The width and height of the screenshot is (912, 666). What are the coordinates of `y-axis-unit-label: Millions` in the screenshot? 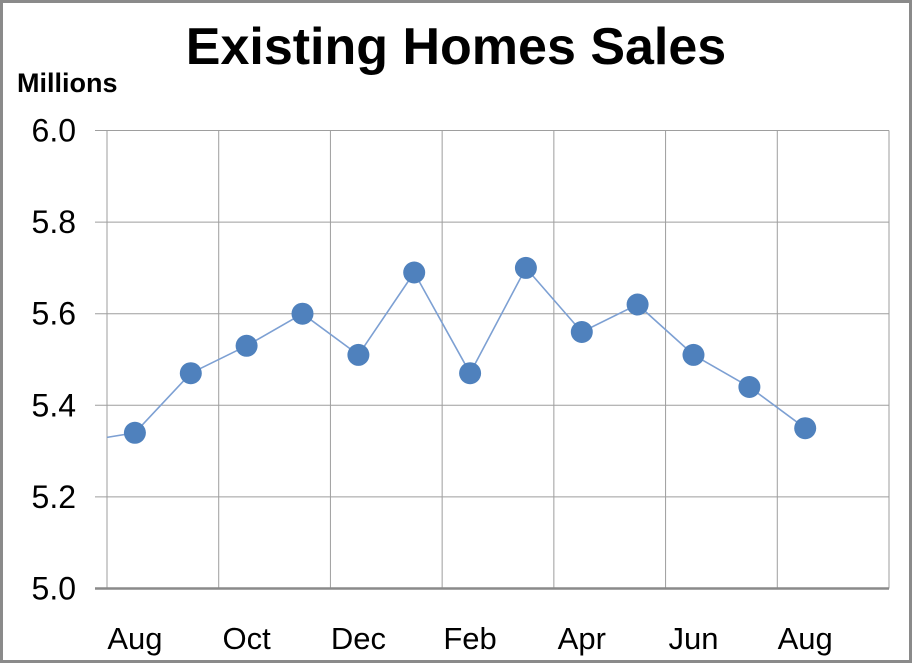 It's located at (67, 83).